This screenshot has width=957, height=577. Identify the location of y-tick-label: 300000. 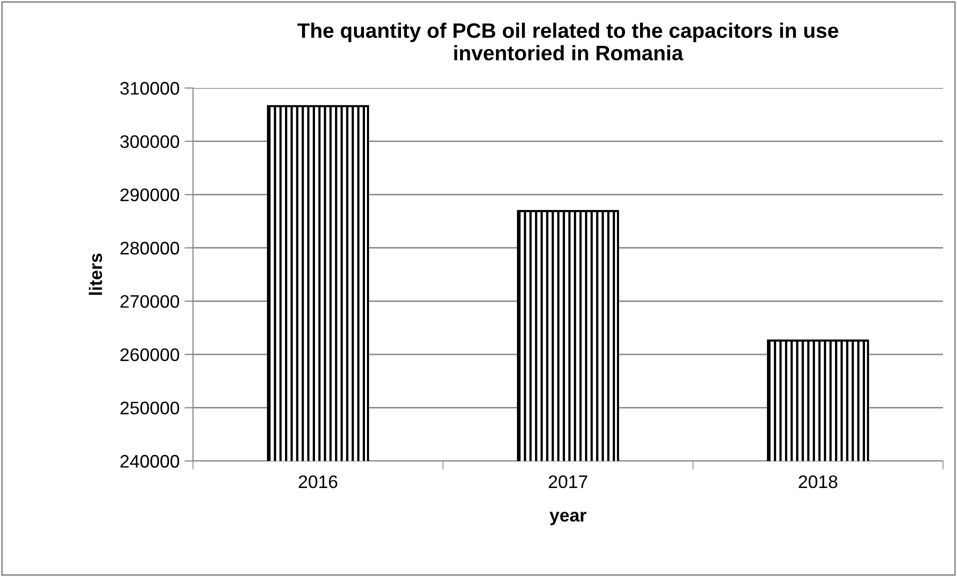
(150, 141).